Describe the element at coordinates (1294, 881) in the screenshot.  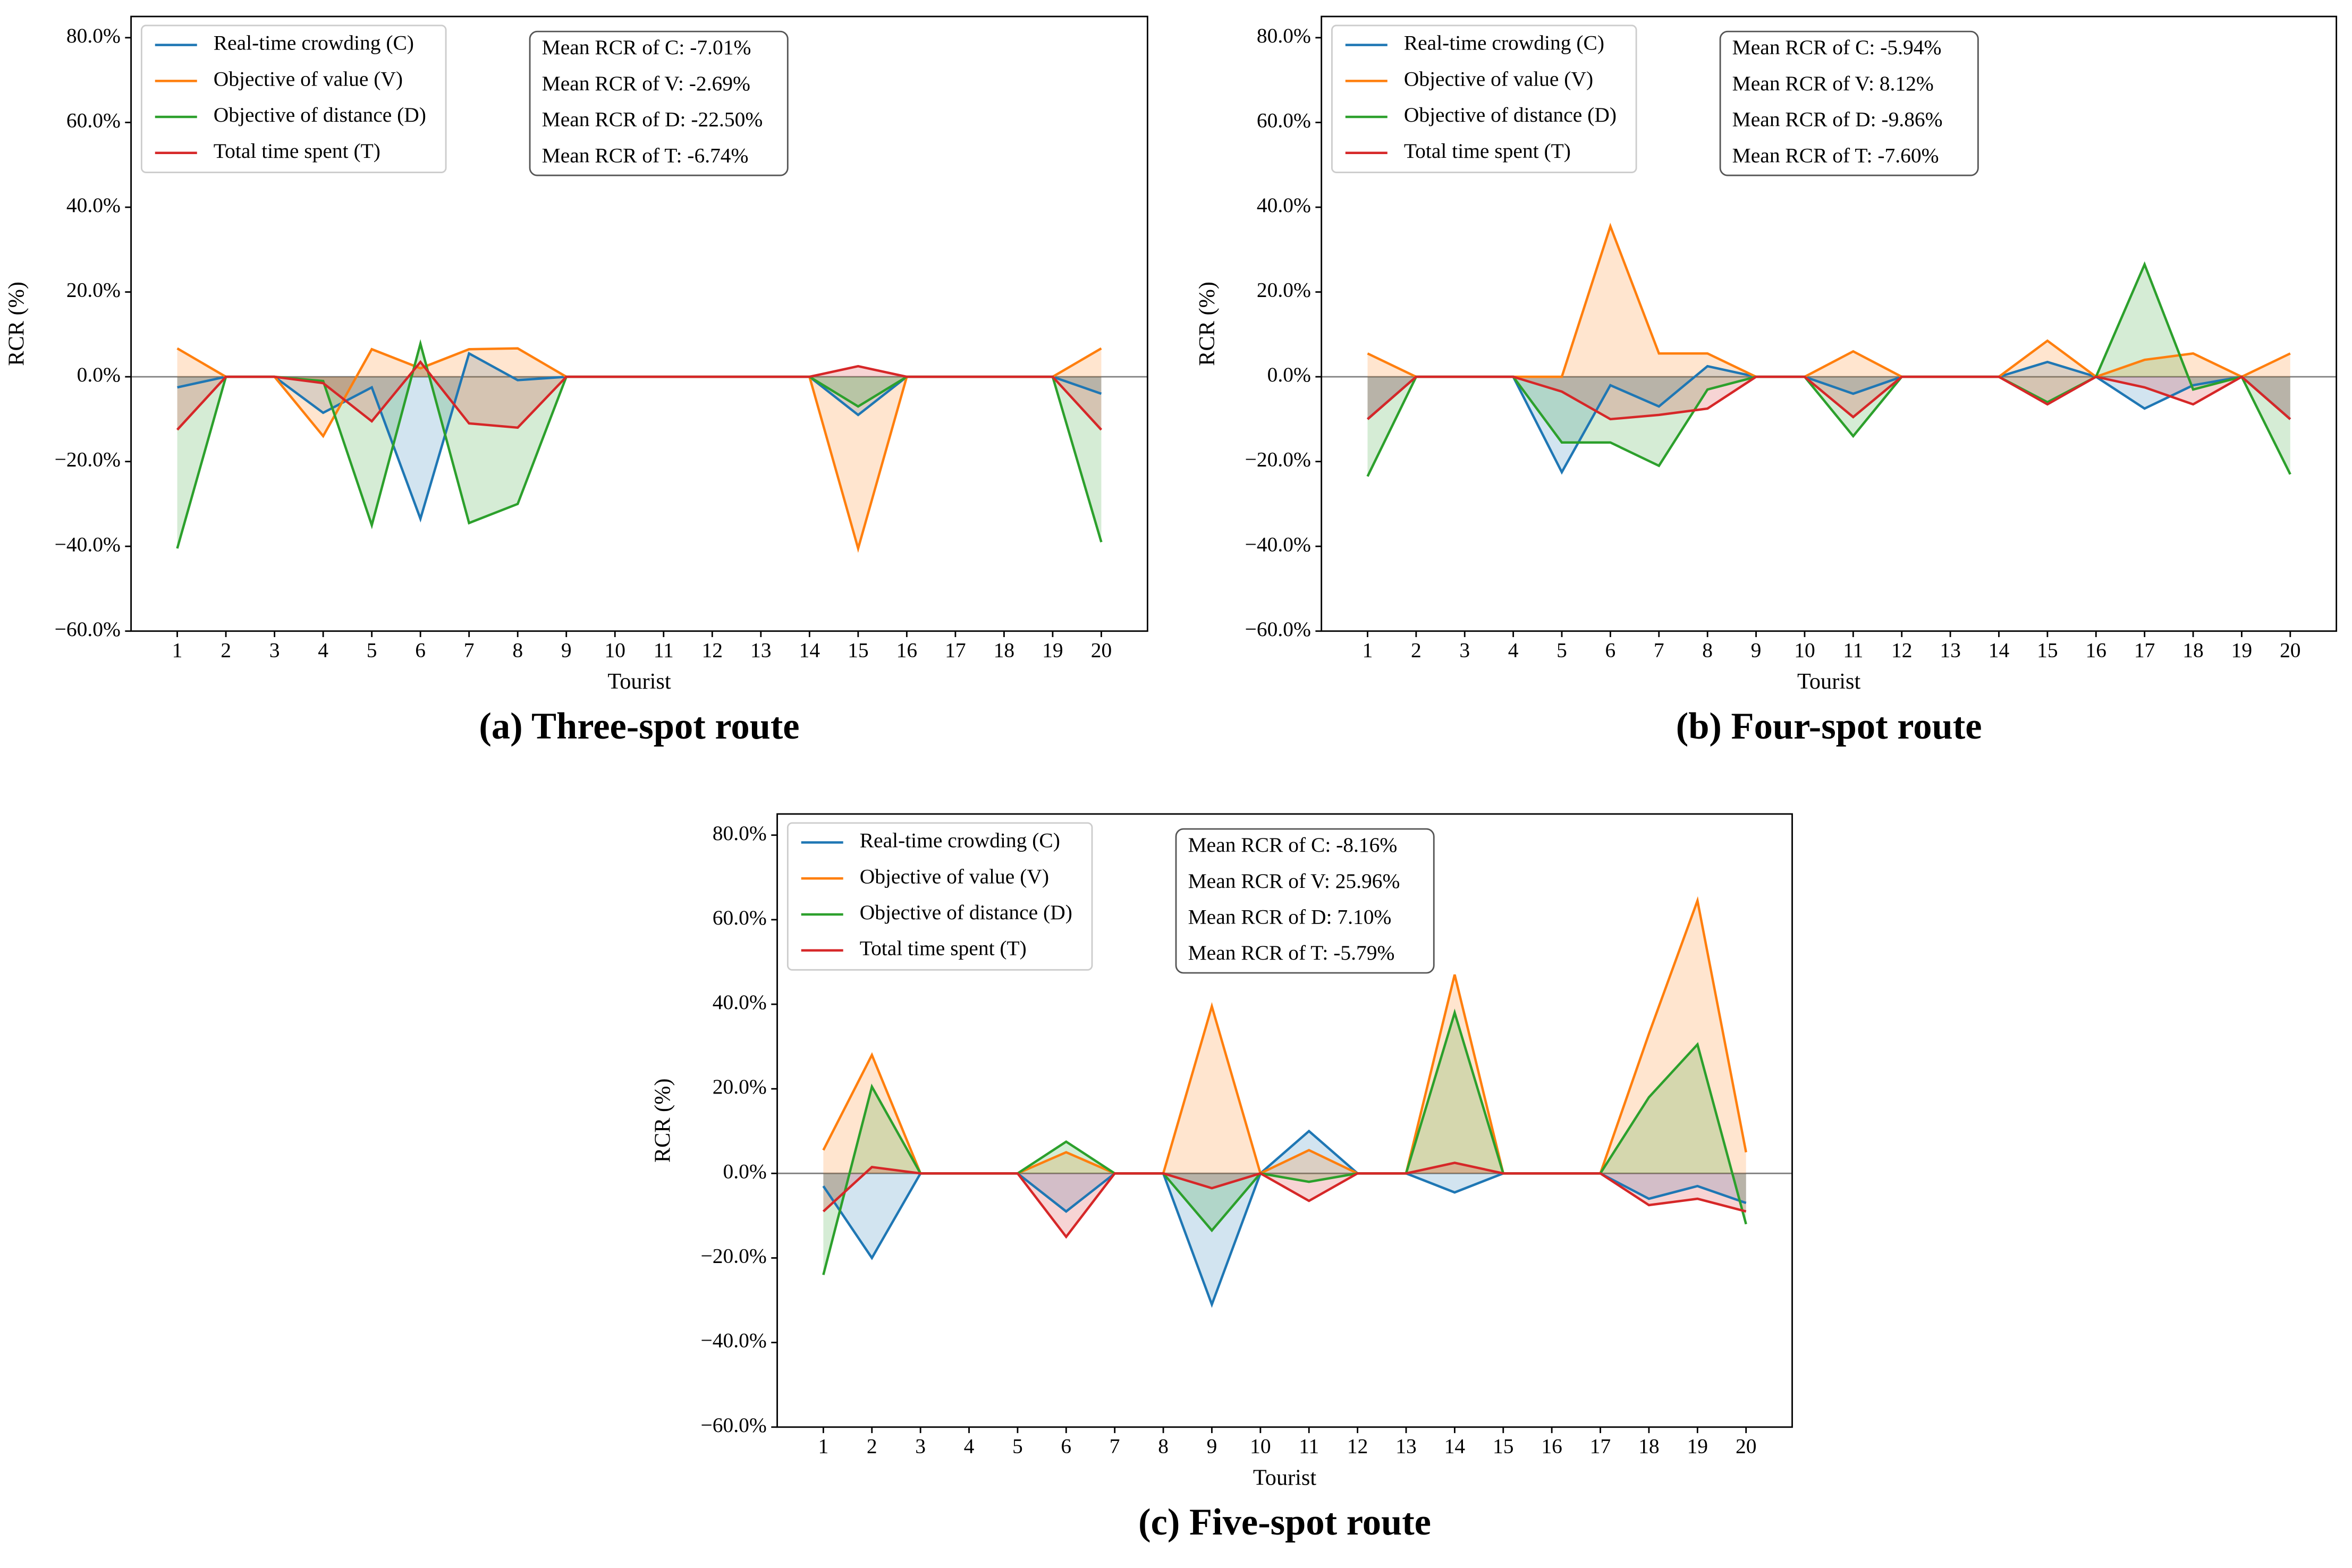
I see `annotation: Mean RCR of V: 25.96%` at that location.